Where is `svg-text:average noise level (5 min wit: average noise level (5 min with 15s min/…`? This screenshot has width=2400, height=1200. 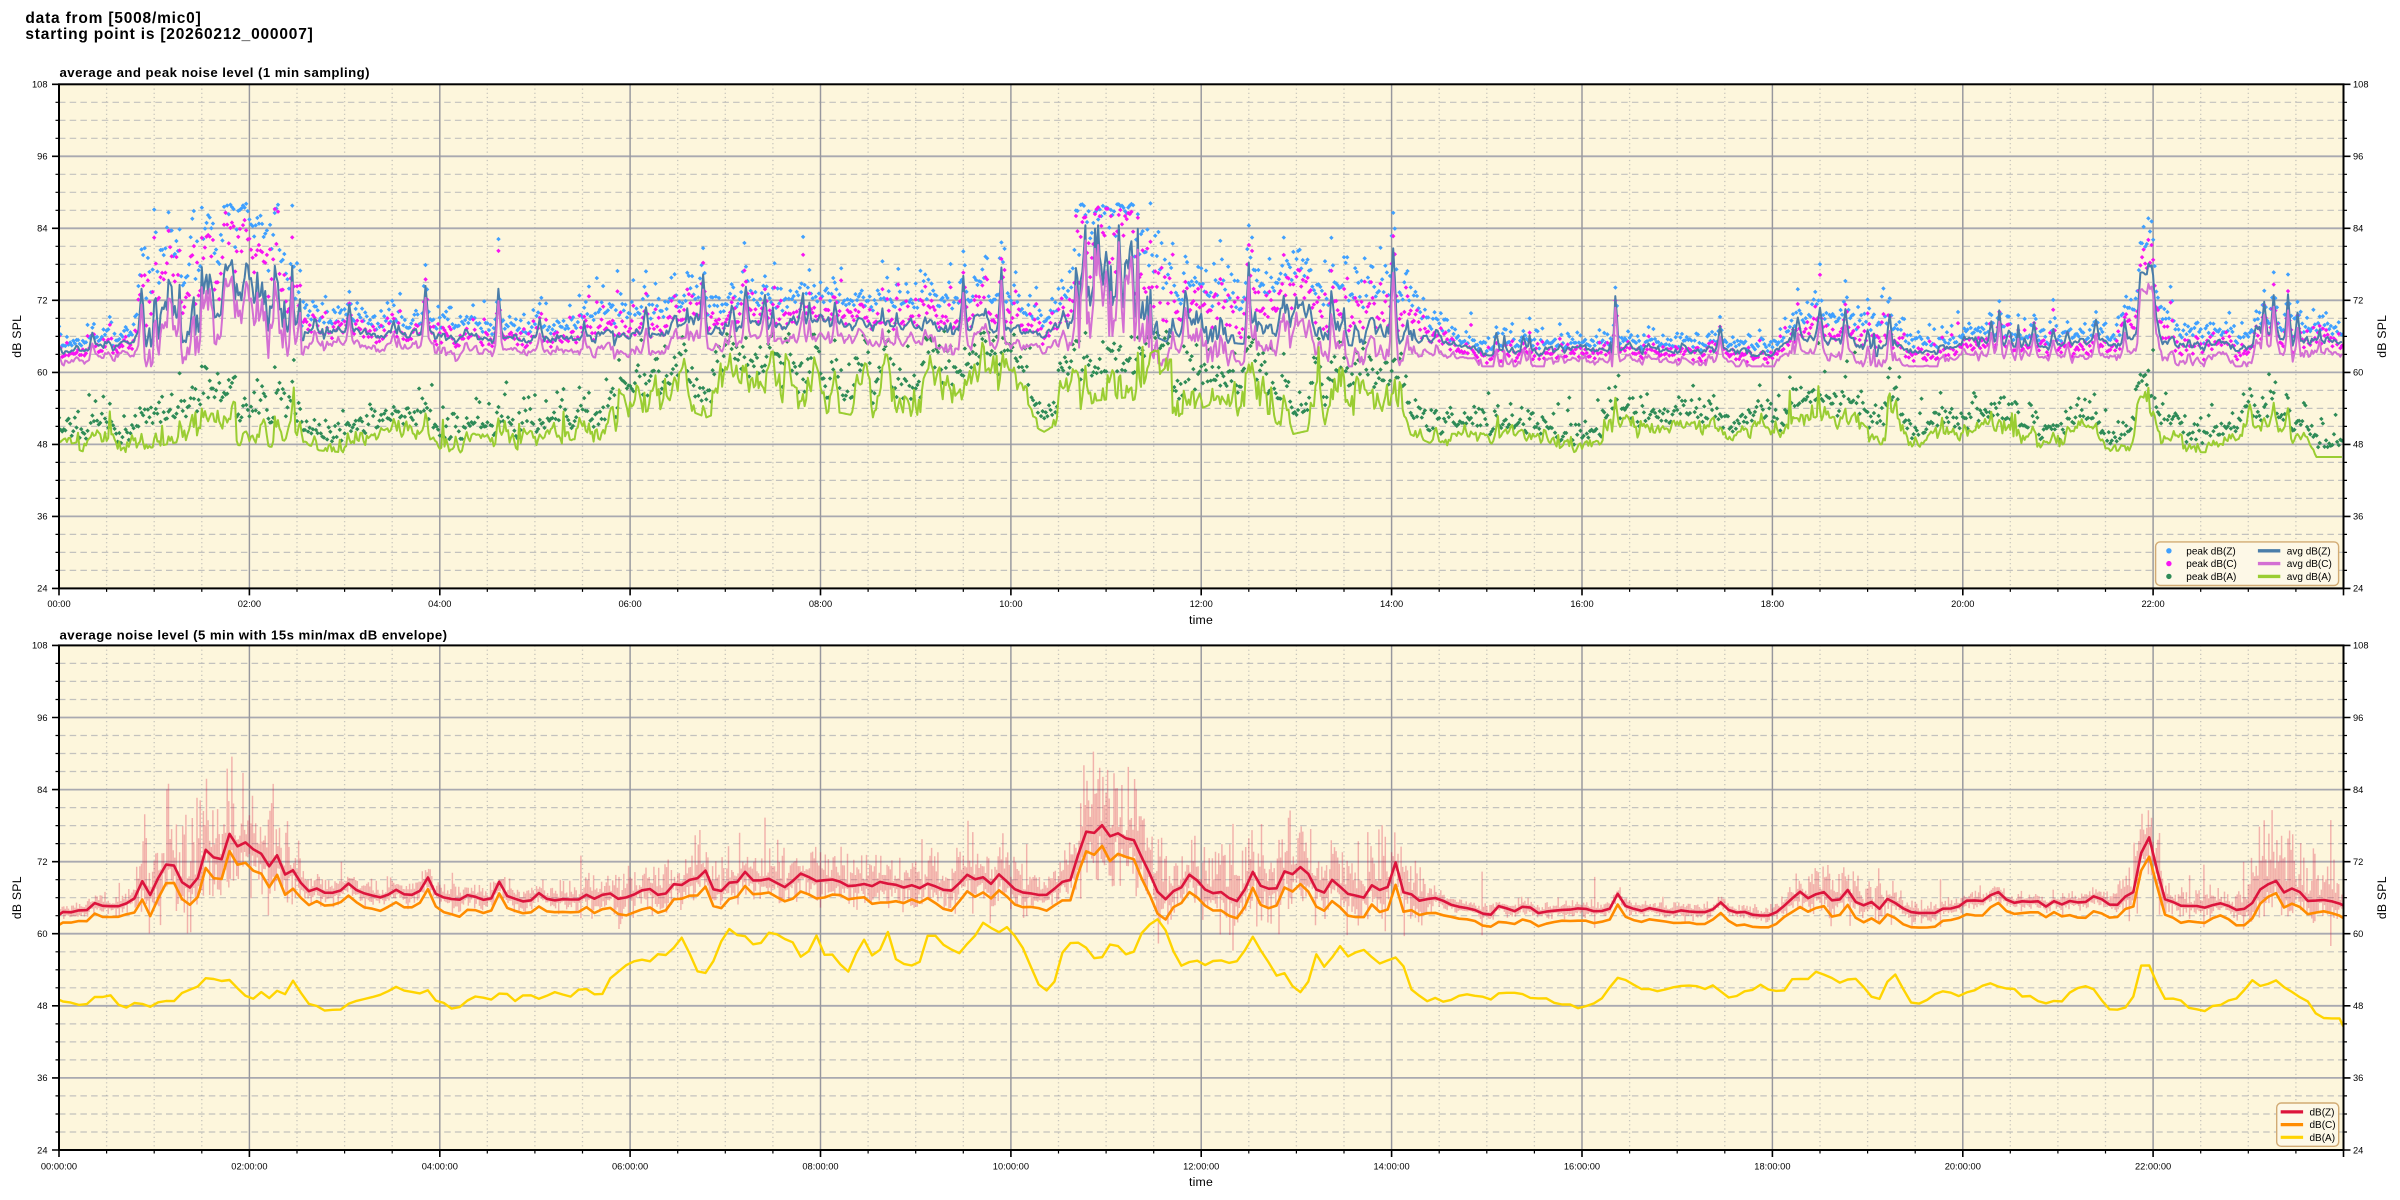 svg-text:average noise level (5 min wit: average noise level (5 min with 15s min/… is located at coordinates (254, 634).